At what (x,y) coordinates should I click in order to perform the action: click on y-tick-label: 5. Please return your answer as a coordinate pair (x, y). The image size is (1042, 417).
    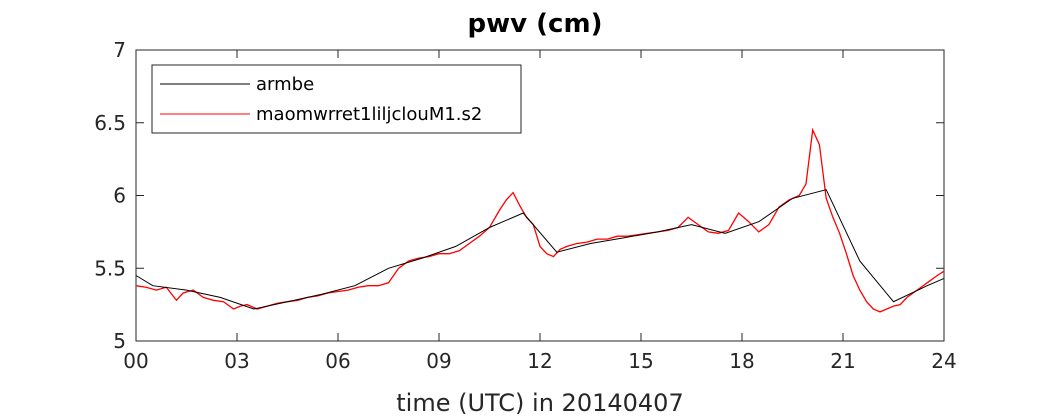
    Looking at the image, I should click on (119, 341).